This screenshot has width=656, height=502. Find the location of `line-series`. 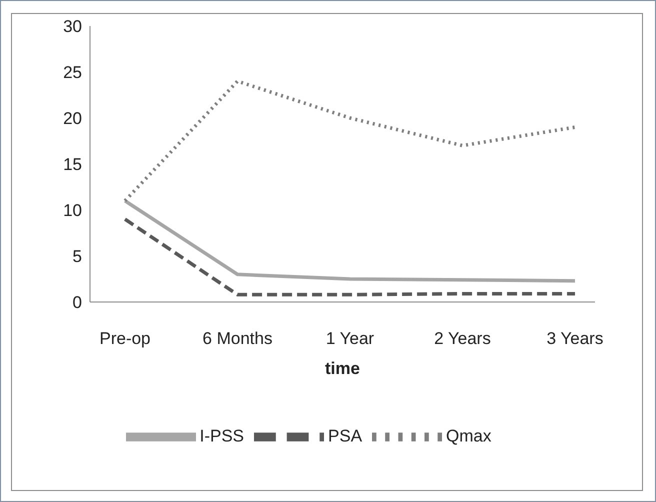

line-series is located at coordinates (350, 241).